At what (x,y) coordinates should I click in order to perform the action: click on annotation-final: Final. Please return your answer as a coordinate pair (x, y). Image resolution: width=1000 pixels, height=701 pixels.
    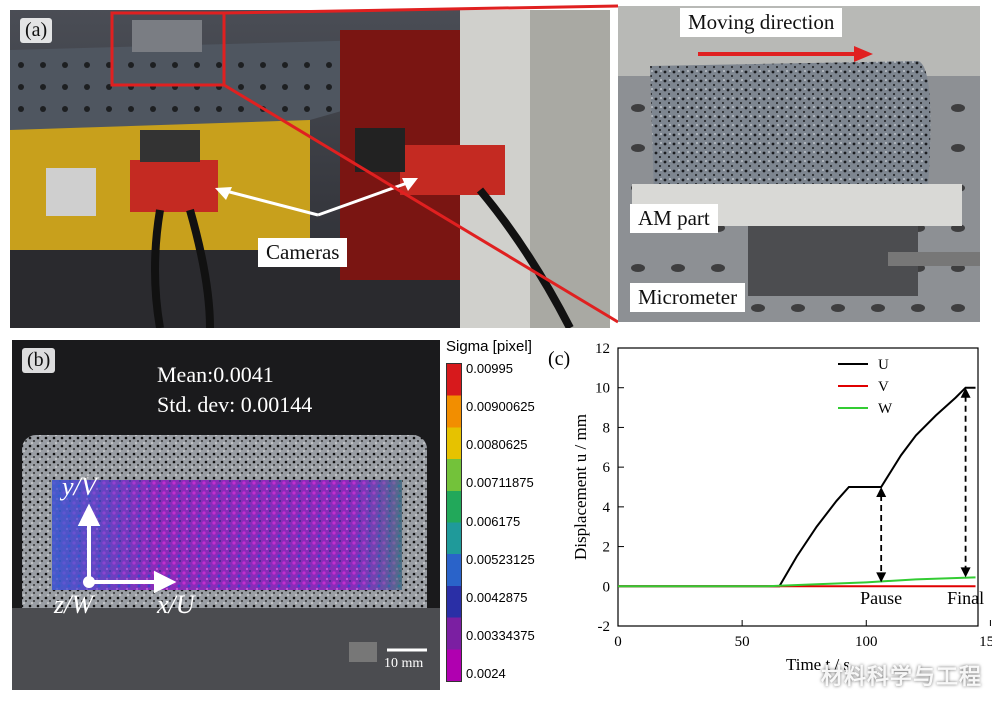
    Looking at the image, I should click on (965, 598).